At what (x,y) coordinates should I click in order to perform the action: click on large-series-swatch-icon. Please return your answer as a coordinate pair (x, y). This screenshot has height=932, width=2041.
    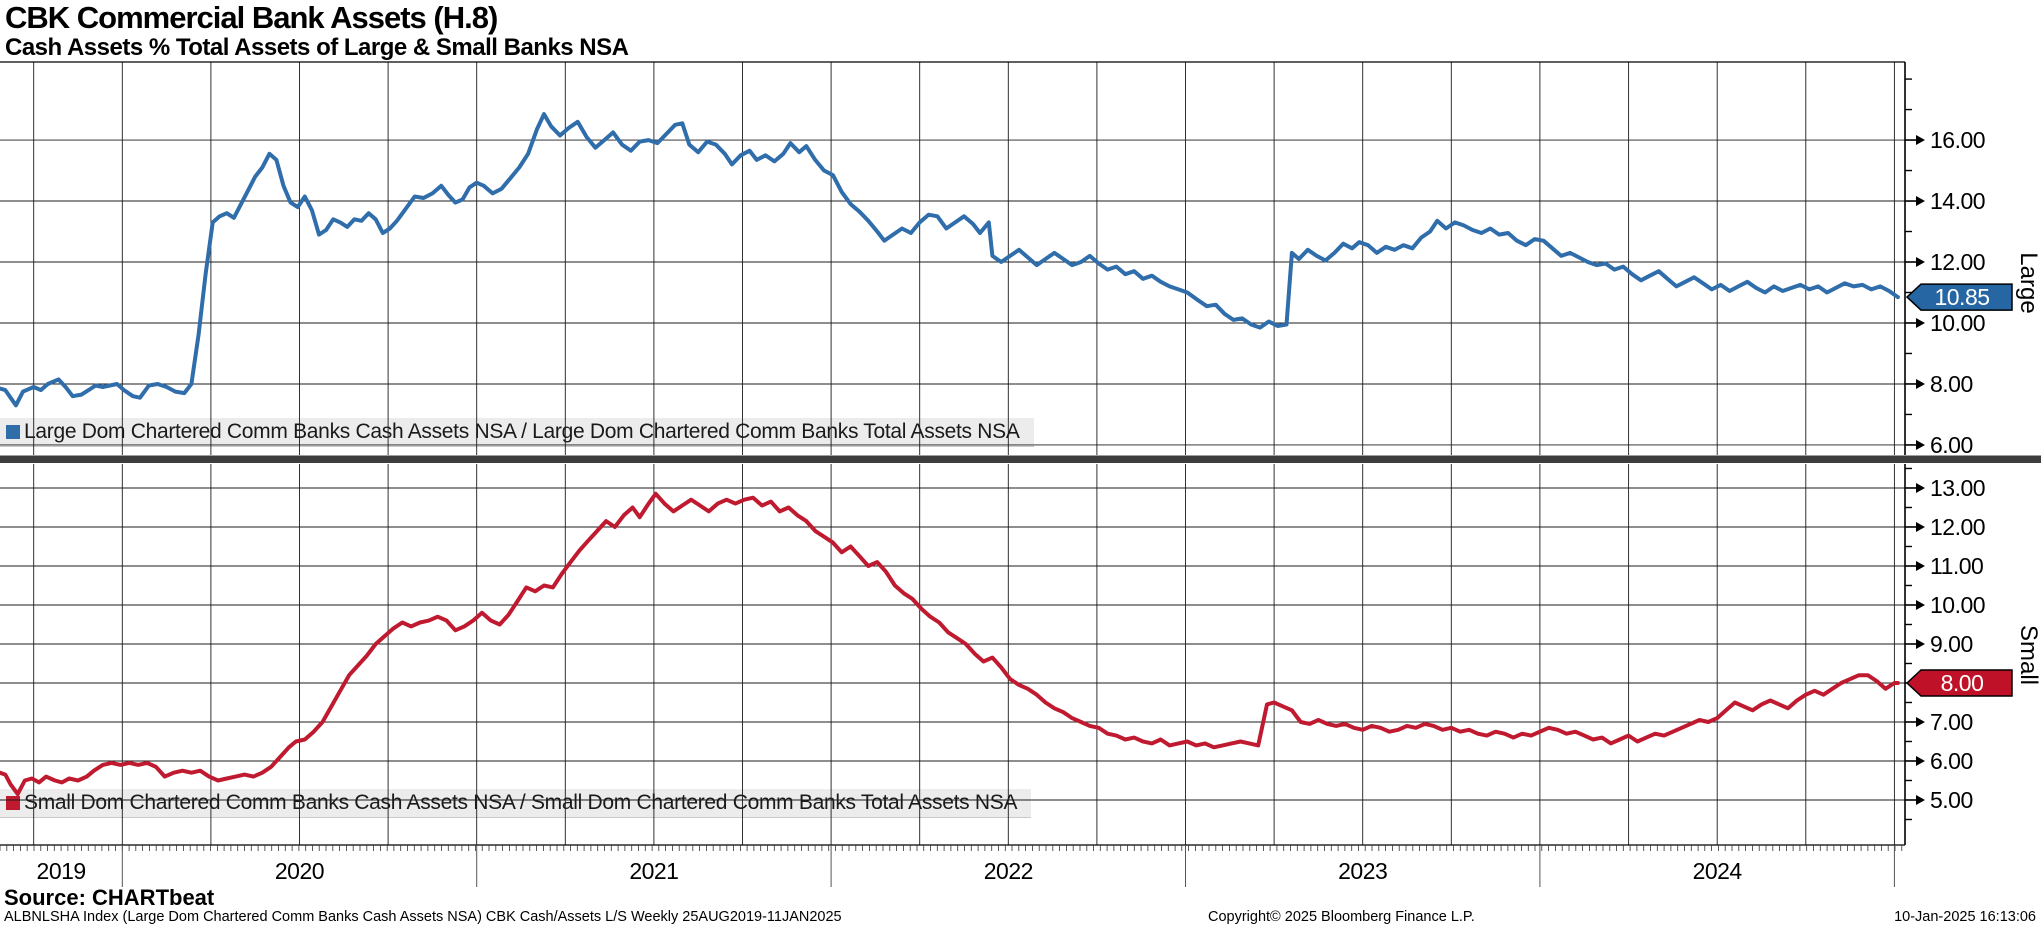
    Looking at the image, I should click on (13, 432).